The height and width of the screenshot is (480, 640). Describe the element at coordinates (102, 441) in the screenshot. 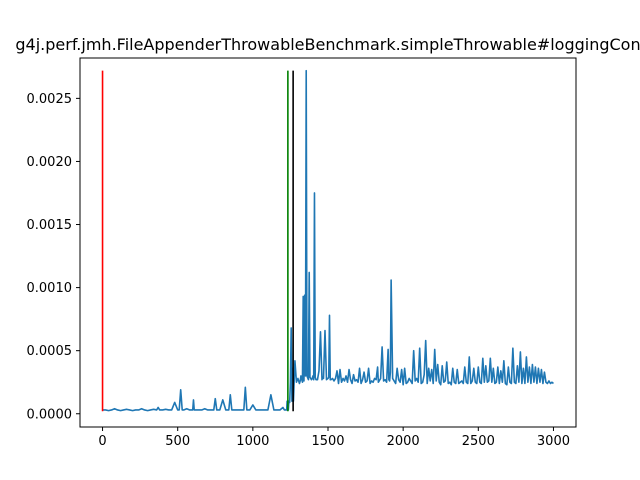

I see `x-tick-label: 0` at that location.